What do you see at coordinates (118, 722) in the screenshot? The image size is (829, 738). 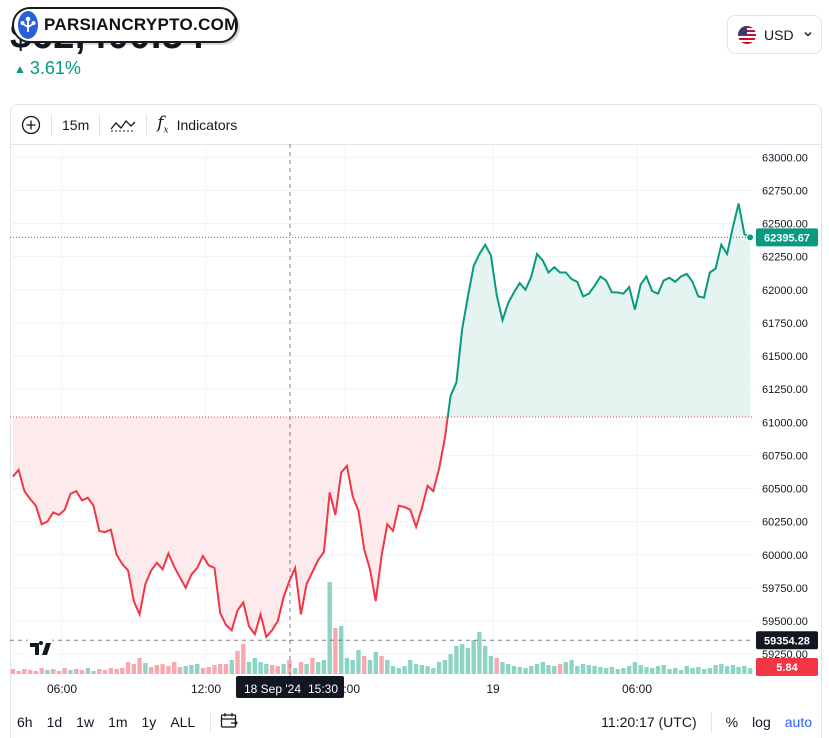 I see `range-1m-button: 1m` at bounding box center [118, 722].